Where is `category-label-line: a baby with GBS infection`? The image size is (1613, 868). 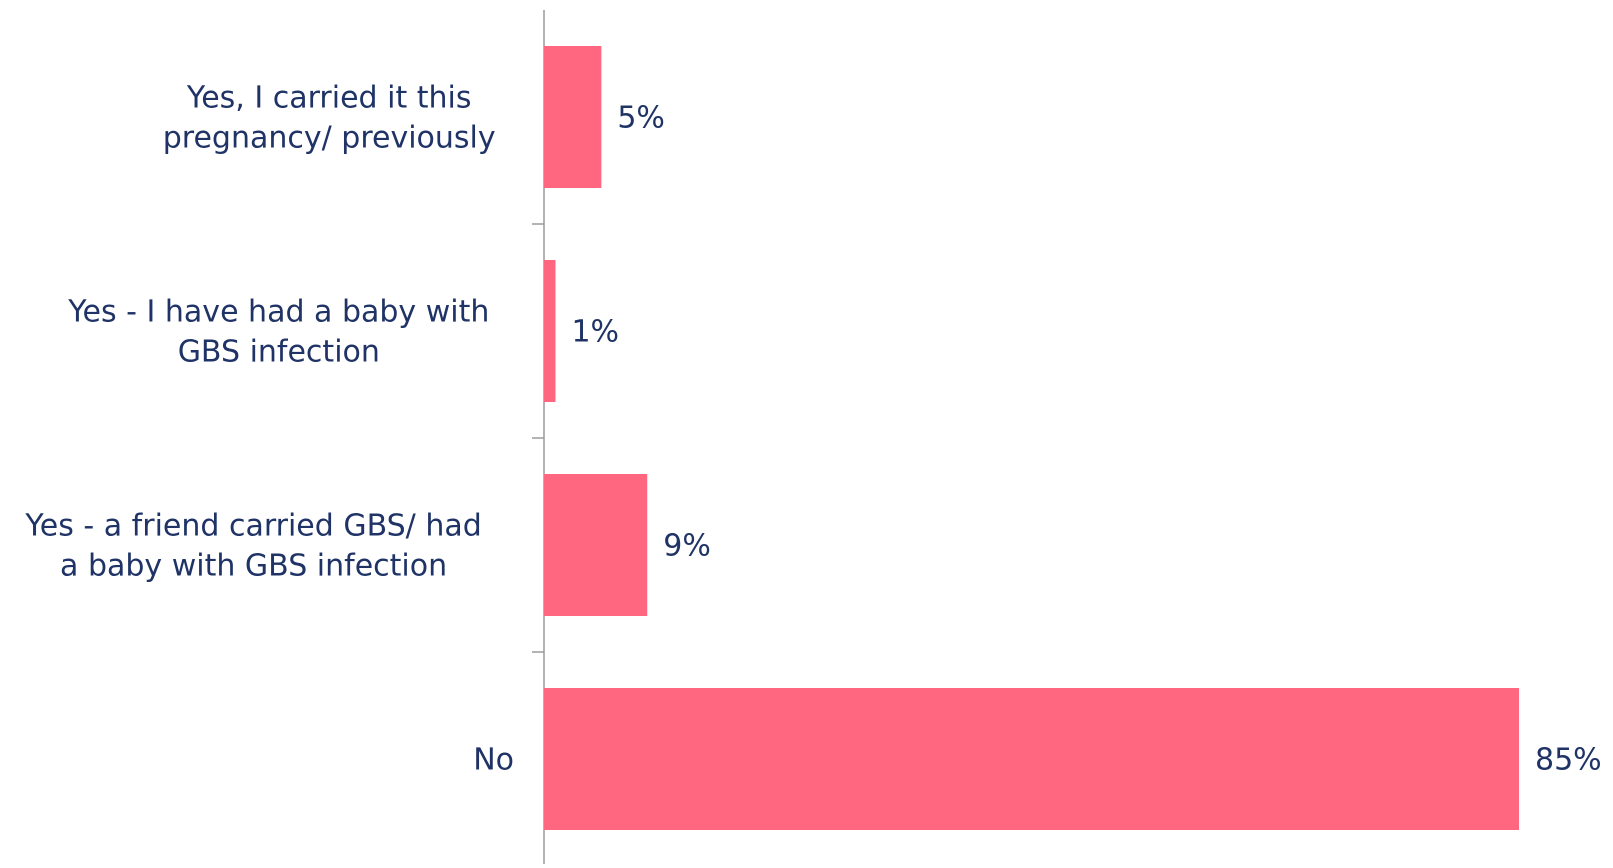
category-label-line: a baby with GBS infection is located at coordinates (253, 566).